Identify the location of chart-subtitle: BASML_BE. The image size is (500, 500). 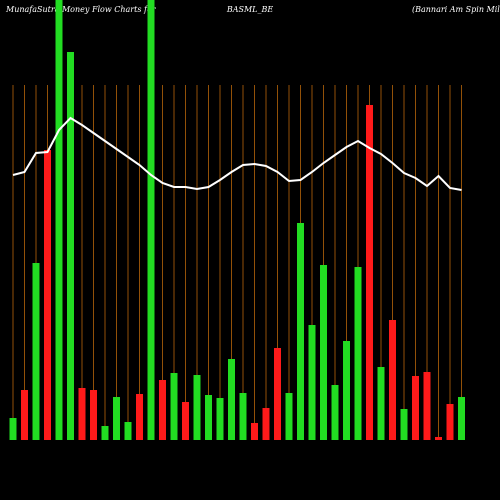
(250, 9).